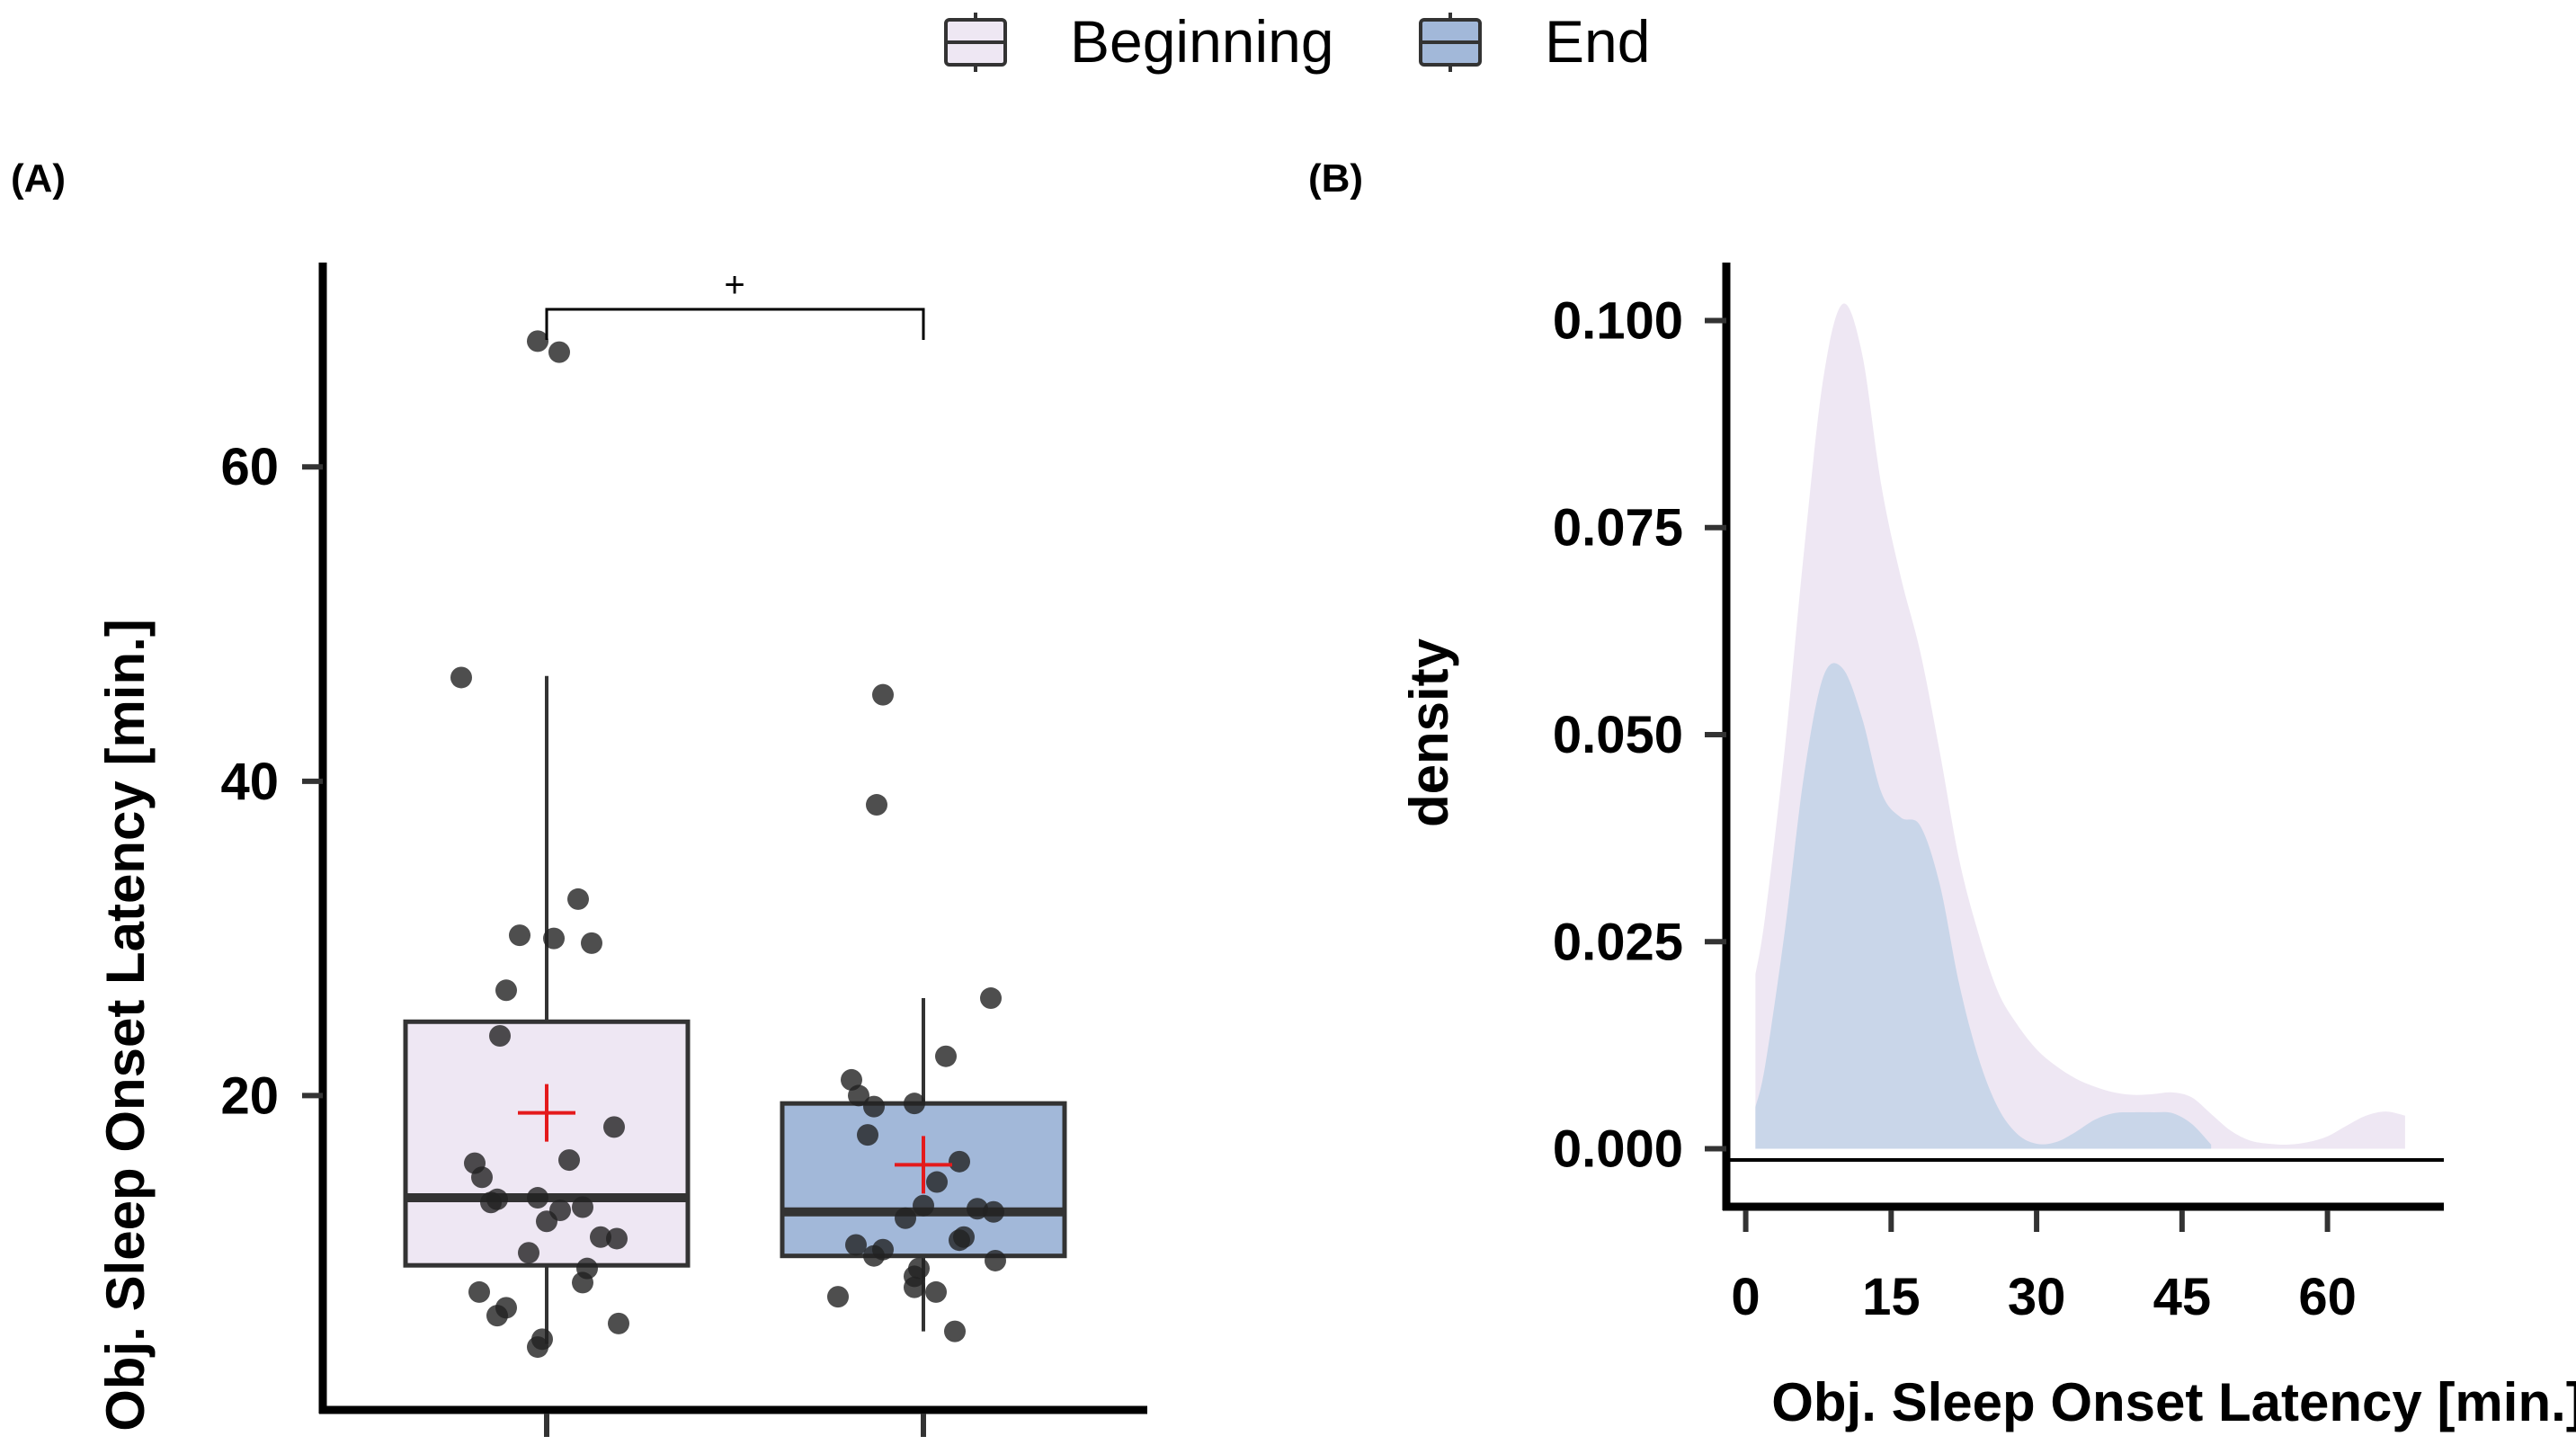 This screenshot has height=1454, width=2576. What do you see at coordinates (39, 178) in the screenshot?
I see `panel-a-tag: (A)` at bounding box center [39, 178].